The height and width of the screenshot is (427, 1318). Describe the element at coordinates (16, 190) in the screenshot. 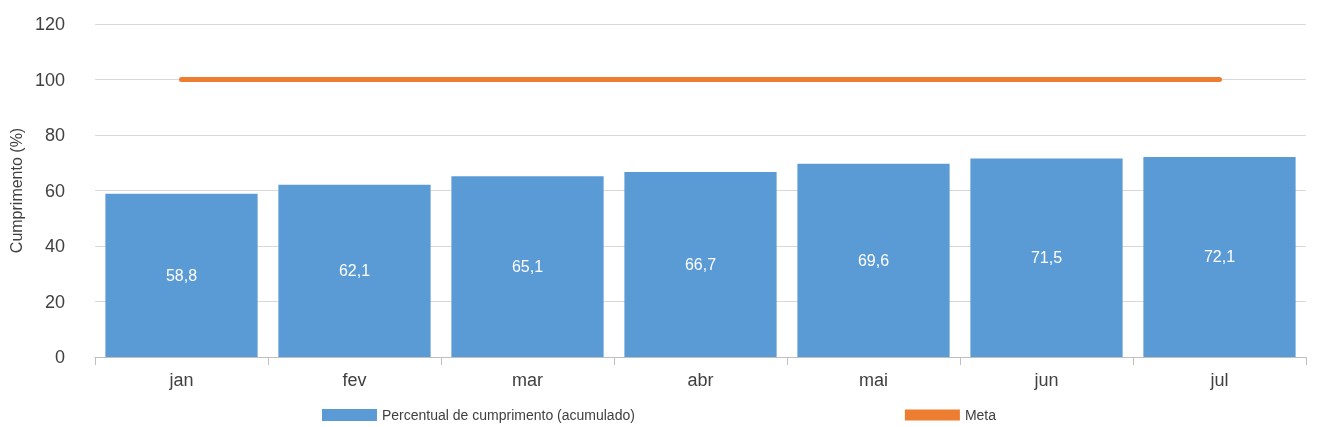

I see `y-axis-title: Cumprimento (%)` at that location.